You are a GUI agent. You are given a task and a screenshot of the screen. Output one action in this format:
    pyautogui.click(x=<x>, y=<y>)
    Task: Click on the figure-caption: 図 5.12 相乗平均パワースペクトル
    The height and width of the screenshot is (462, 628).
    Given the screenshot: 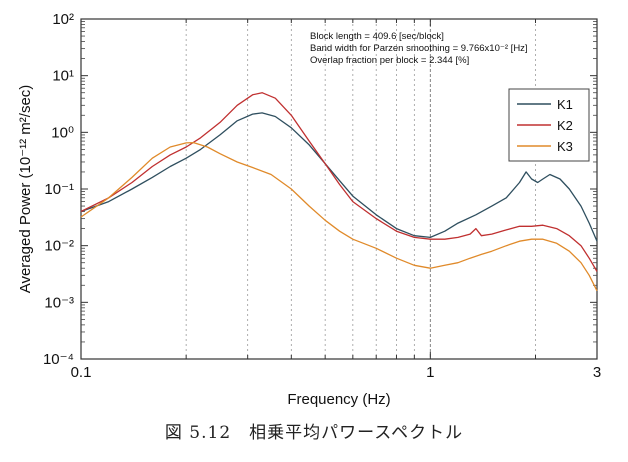 What is the action you would take?
    pyautogui.click(x=314, y=433)
    